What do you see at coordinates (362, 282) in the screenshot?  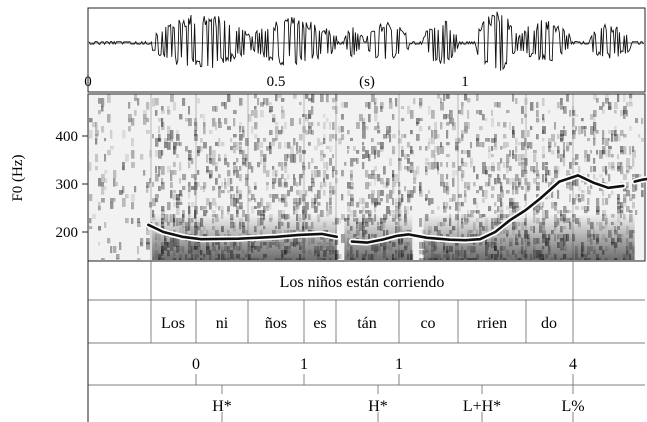 I see `sentence-label: Los niños están corriendo` at bounding box center [362, 282].